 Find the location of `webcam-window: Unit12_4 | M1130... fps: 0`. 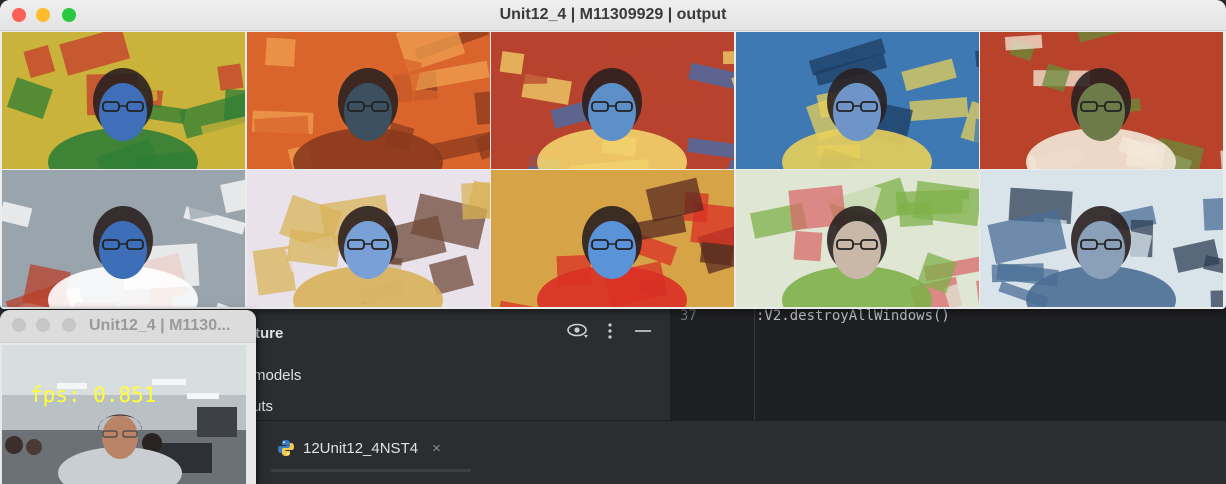

webcam-window: Unit12_4 | M1130... fps: 0 is located at coordinates (128, 397).